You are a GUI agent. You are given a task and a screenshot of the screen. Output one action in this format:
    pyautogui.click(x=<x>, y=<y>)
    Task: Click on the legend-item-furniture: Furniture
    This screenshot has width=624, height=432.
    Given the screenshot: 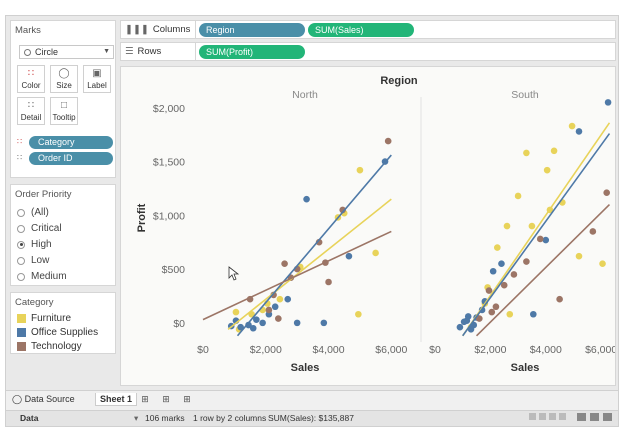 What is the action you would take?
    pyautogui.click(x=44, y=318)
    